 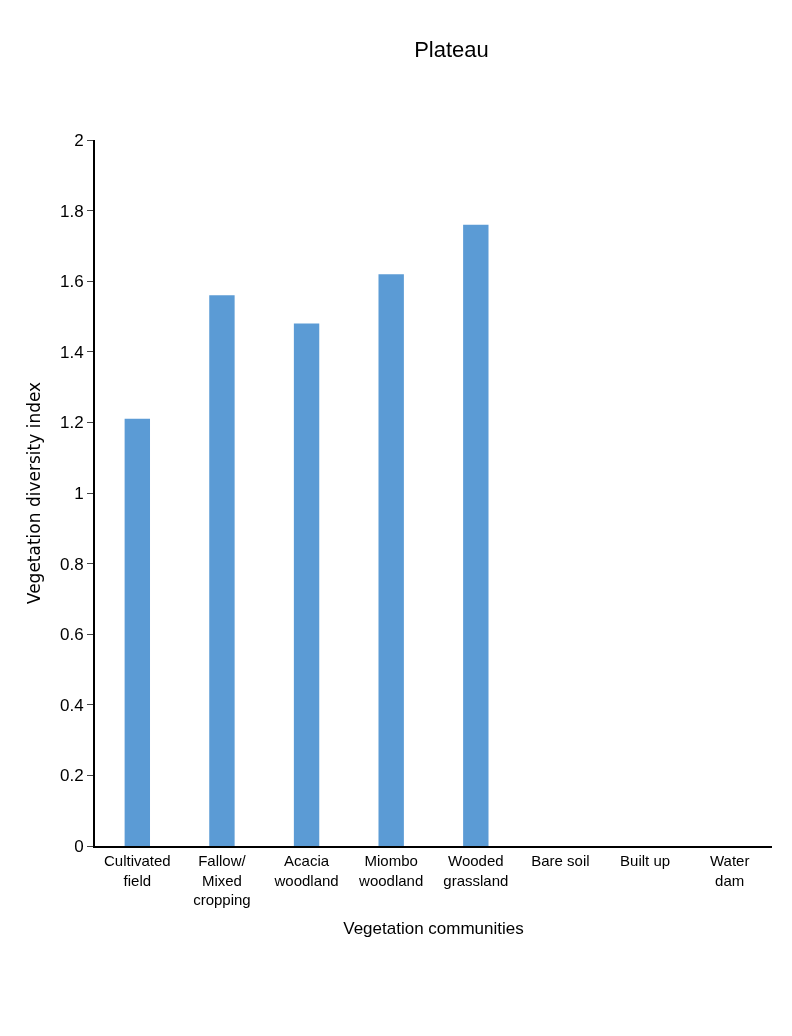 I want to click on y-tick-label: 1.6, so click(x=71, y=282).